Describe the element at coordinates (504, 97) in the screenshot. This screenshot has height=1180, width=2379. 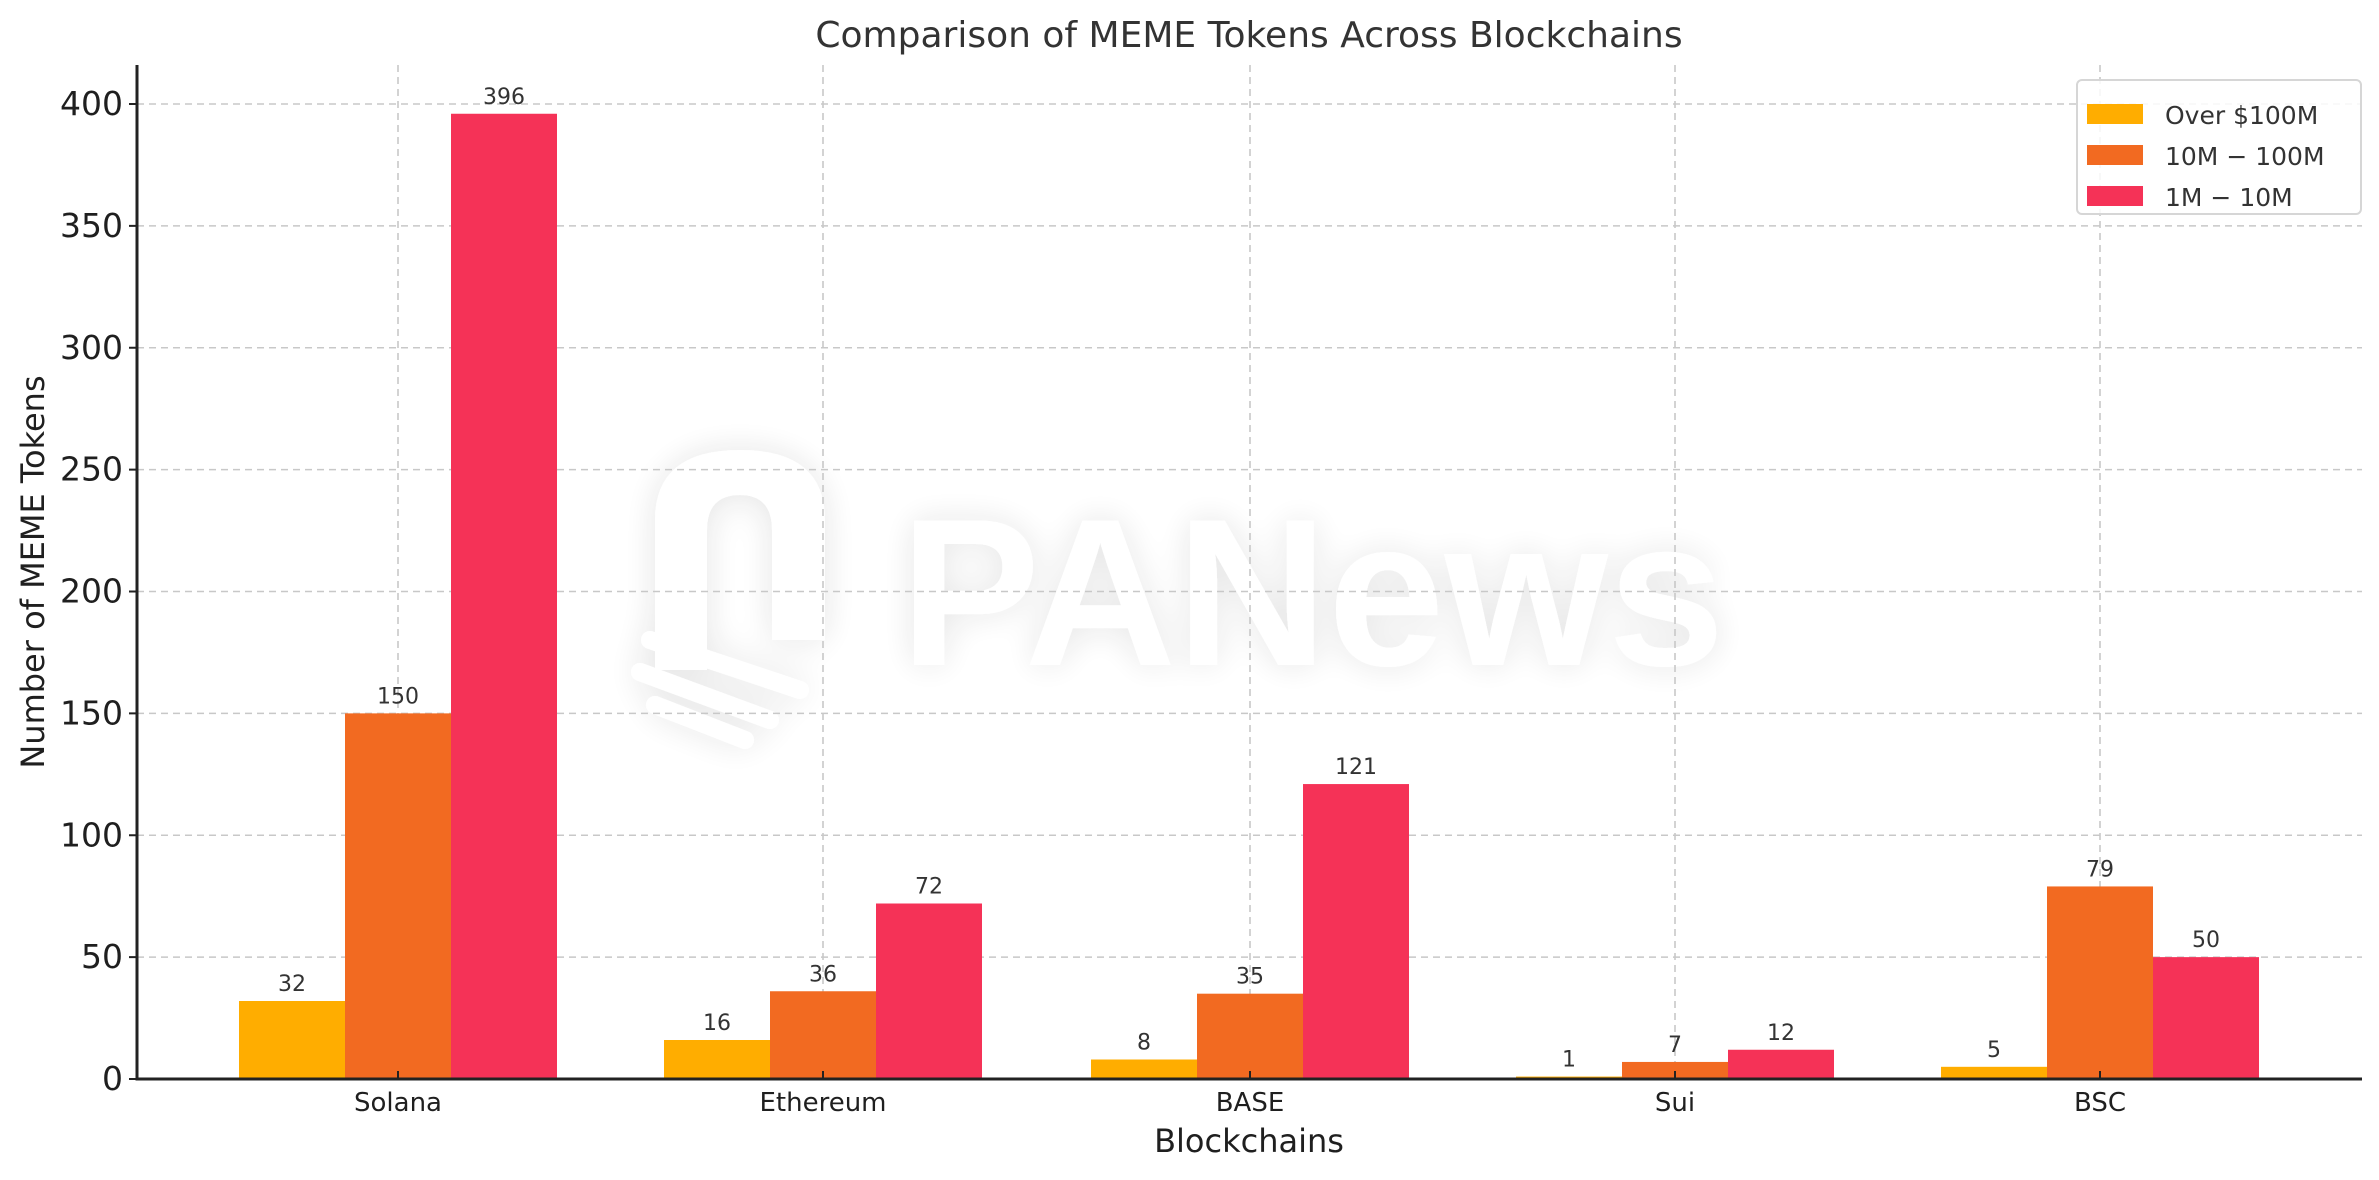
I see `bar-value-label: 396` at that location.